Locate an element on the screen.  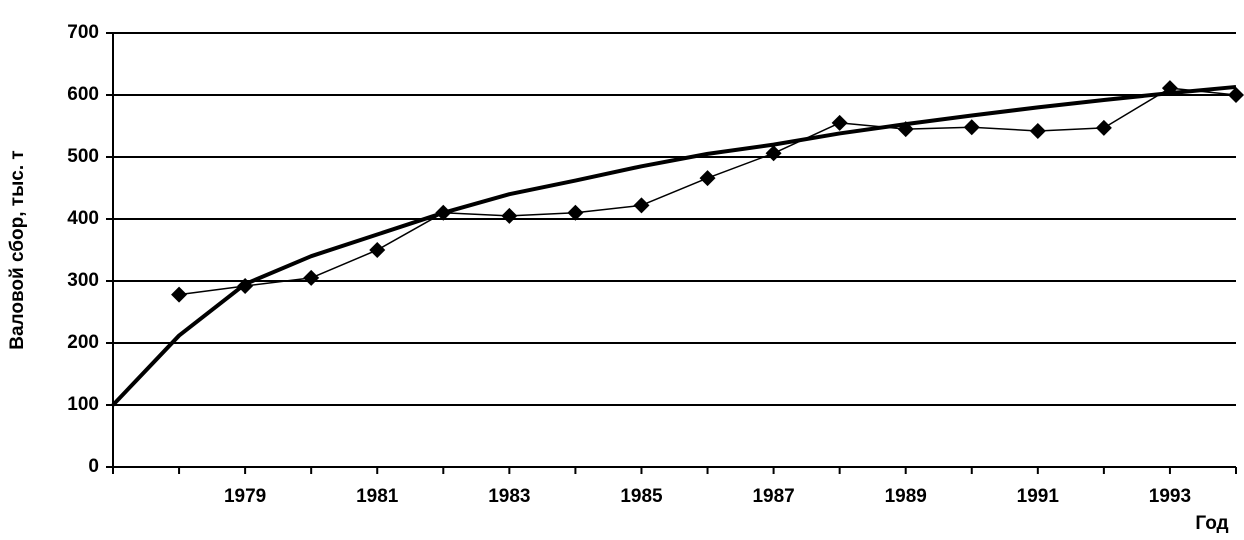
y-tick-label: 300 is located at coordinates (83, 280).